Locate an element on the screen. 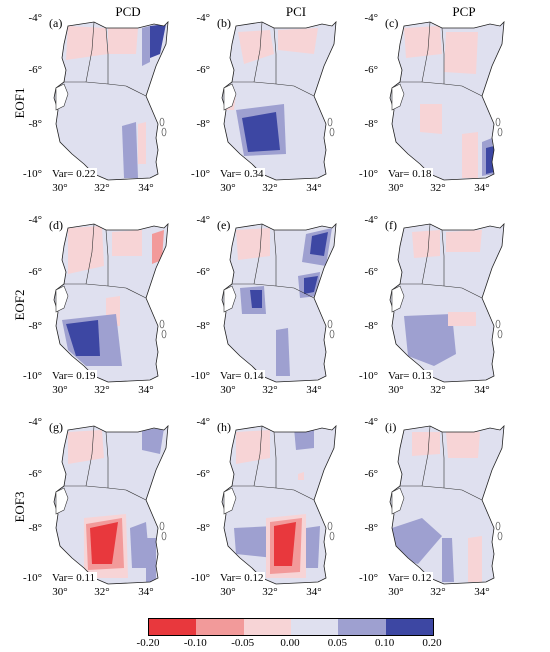  colorbar-tick-label: 0.05 is located at coordinates (337, 643).